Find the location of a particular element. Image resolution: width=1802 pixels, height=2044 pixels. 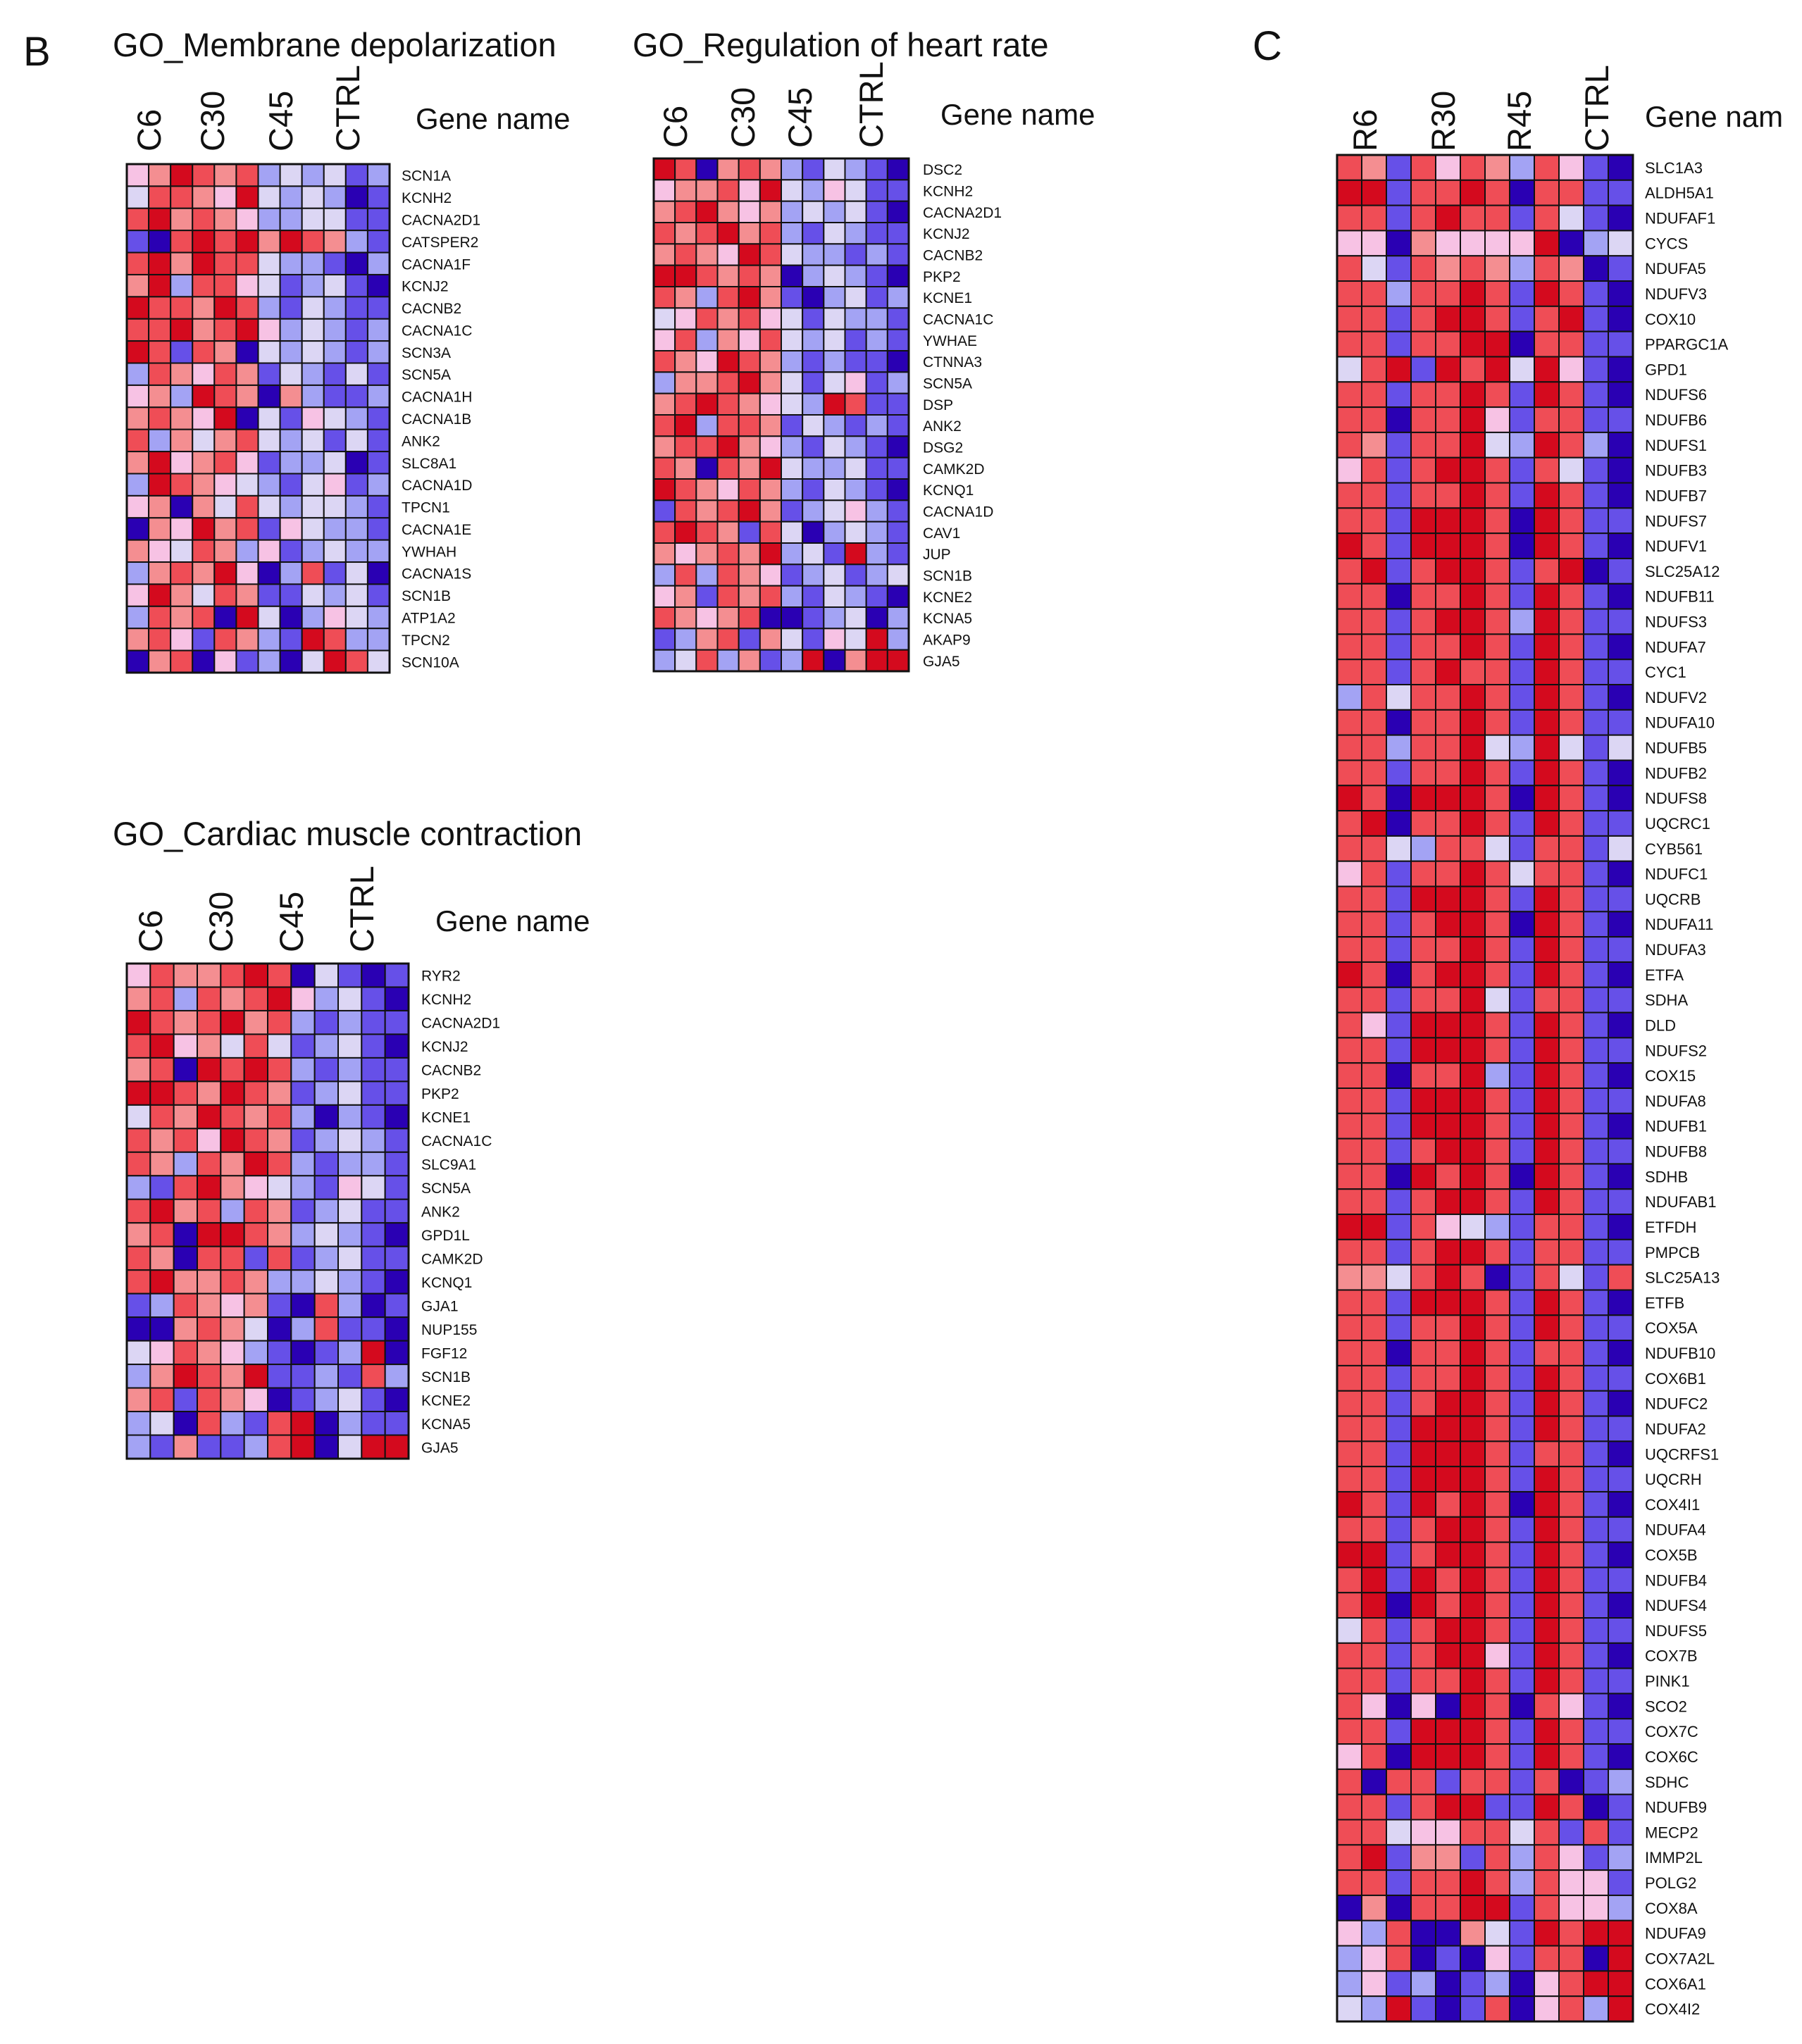

heatmap-border is located at coordinates (781, 415).